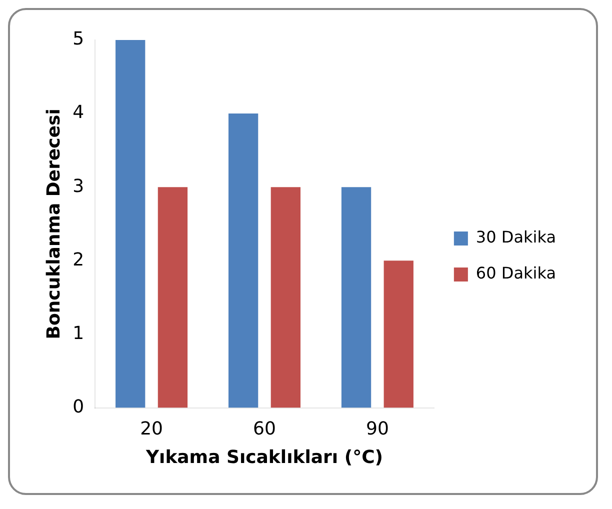 Image resolution: width=612 pixels, height=509 pixels. What do you see at coordinates (78, 259) in the screenshot?
I see `y-tick-label: 2` at bounding box center [78, 259].